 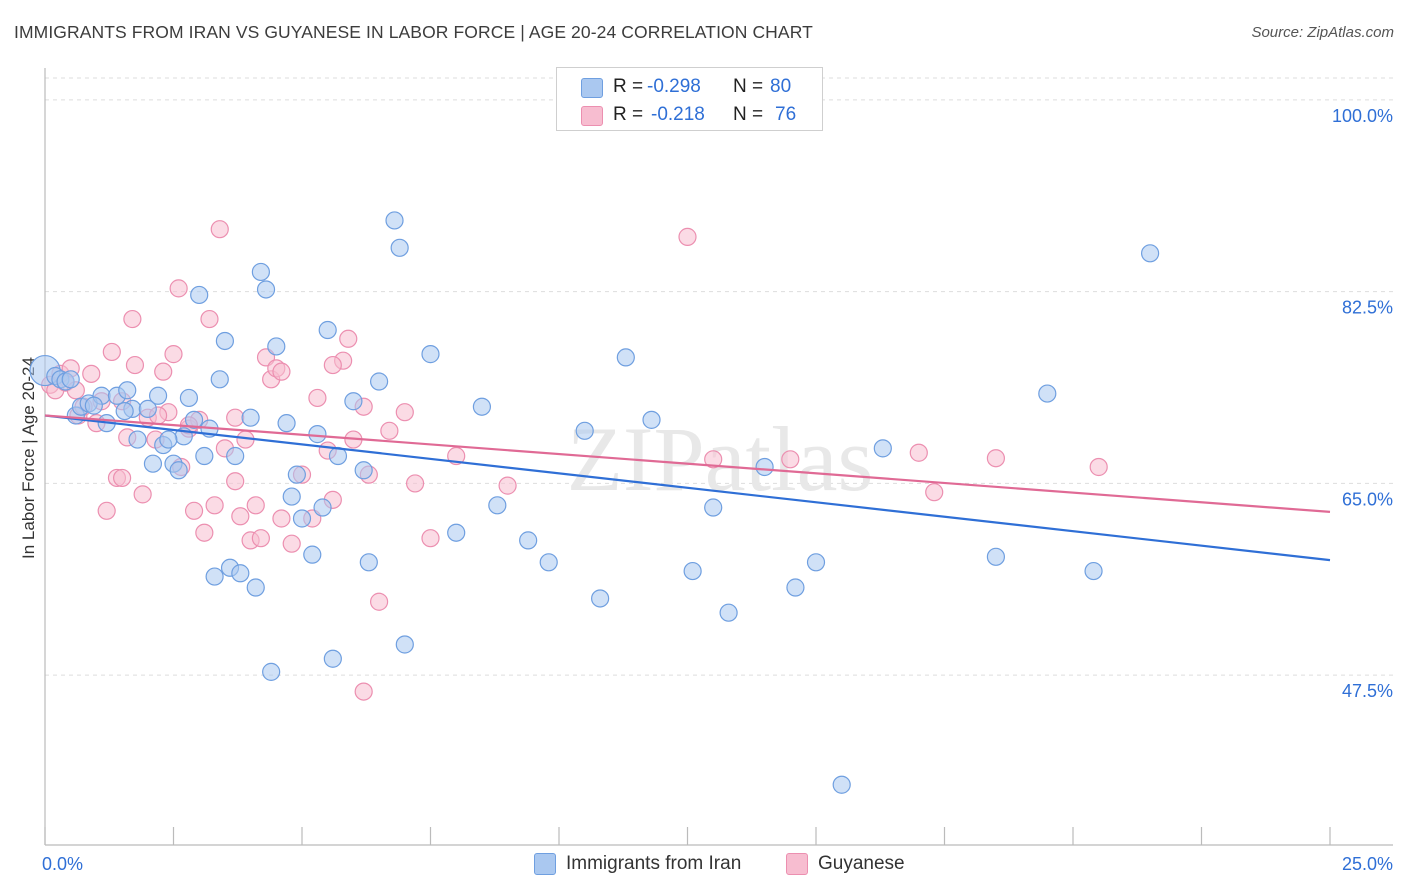 I want to click on x-tick-label: 0.0%, so click(x=62, y=864).